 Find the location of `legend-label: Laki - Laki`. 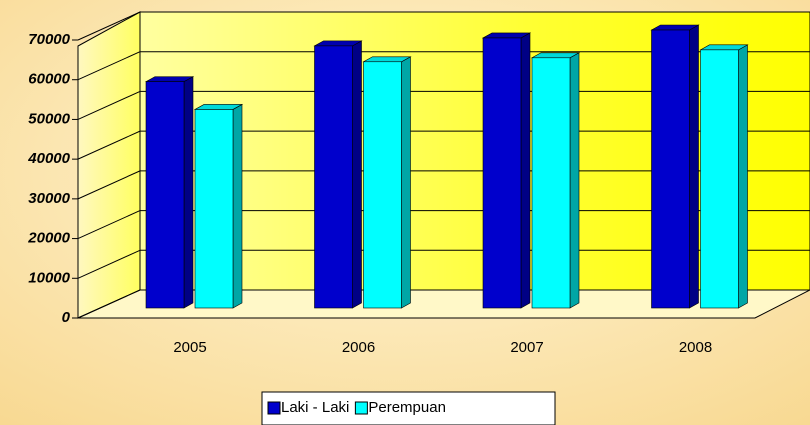

legend-label: Laki - Laki is located at coordinates (315, 407).